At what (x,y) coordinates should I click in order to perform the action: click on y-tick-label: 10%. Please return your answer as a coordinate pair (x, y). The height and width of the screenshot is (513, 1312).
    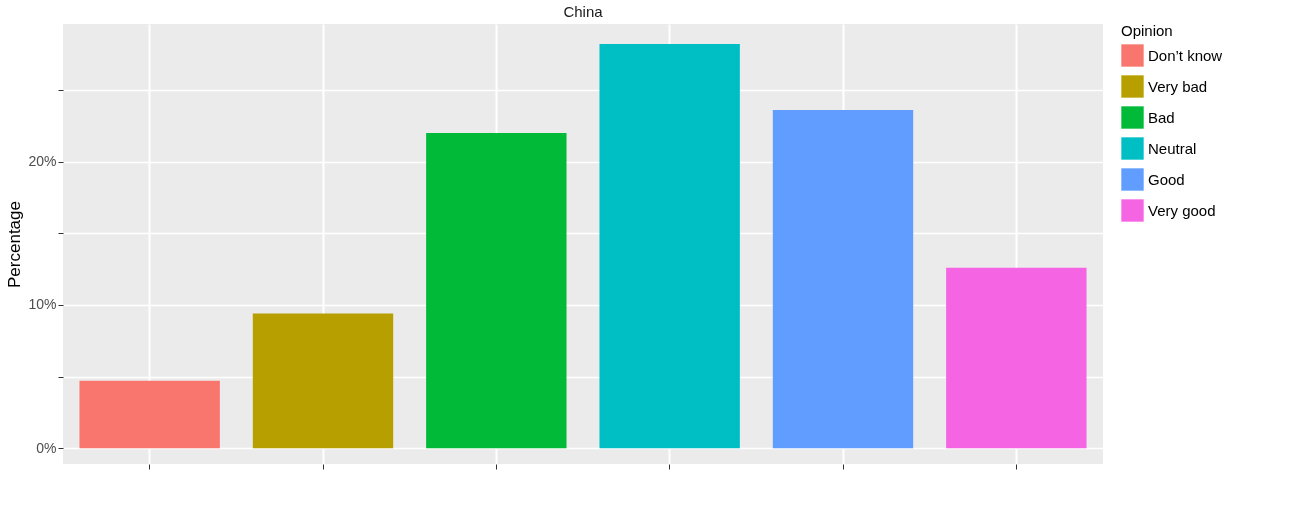
    Looking at the image, I should click on (42, 304).